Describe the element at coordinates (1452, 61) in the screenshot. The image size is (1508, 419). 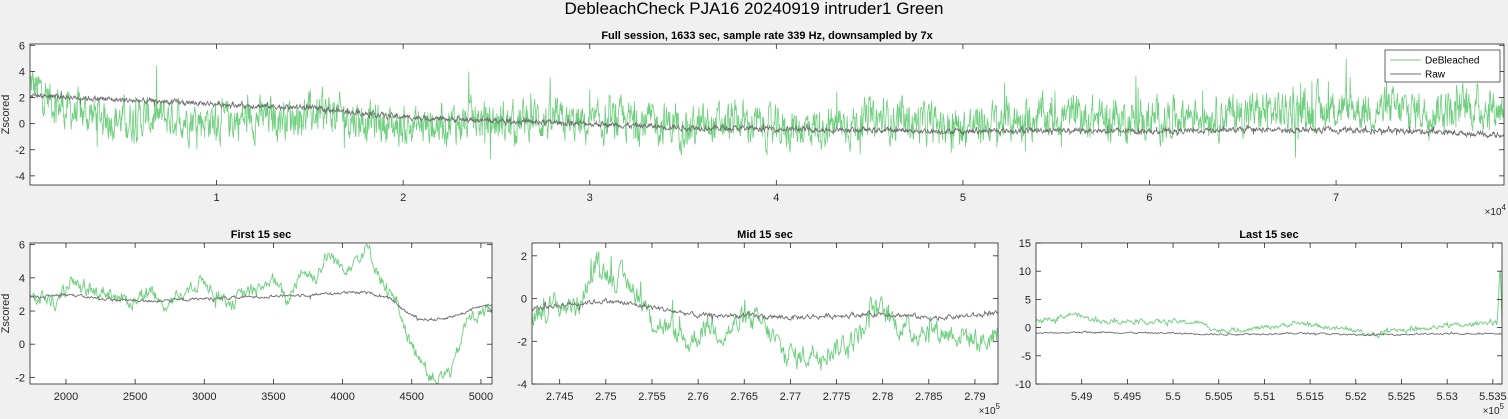
I see `legend-entry-debleached: DeBleached` at that location.